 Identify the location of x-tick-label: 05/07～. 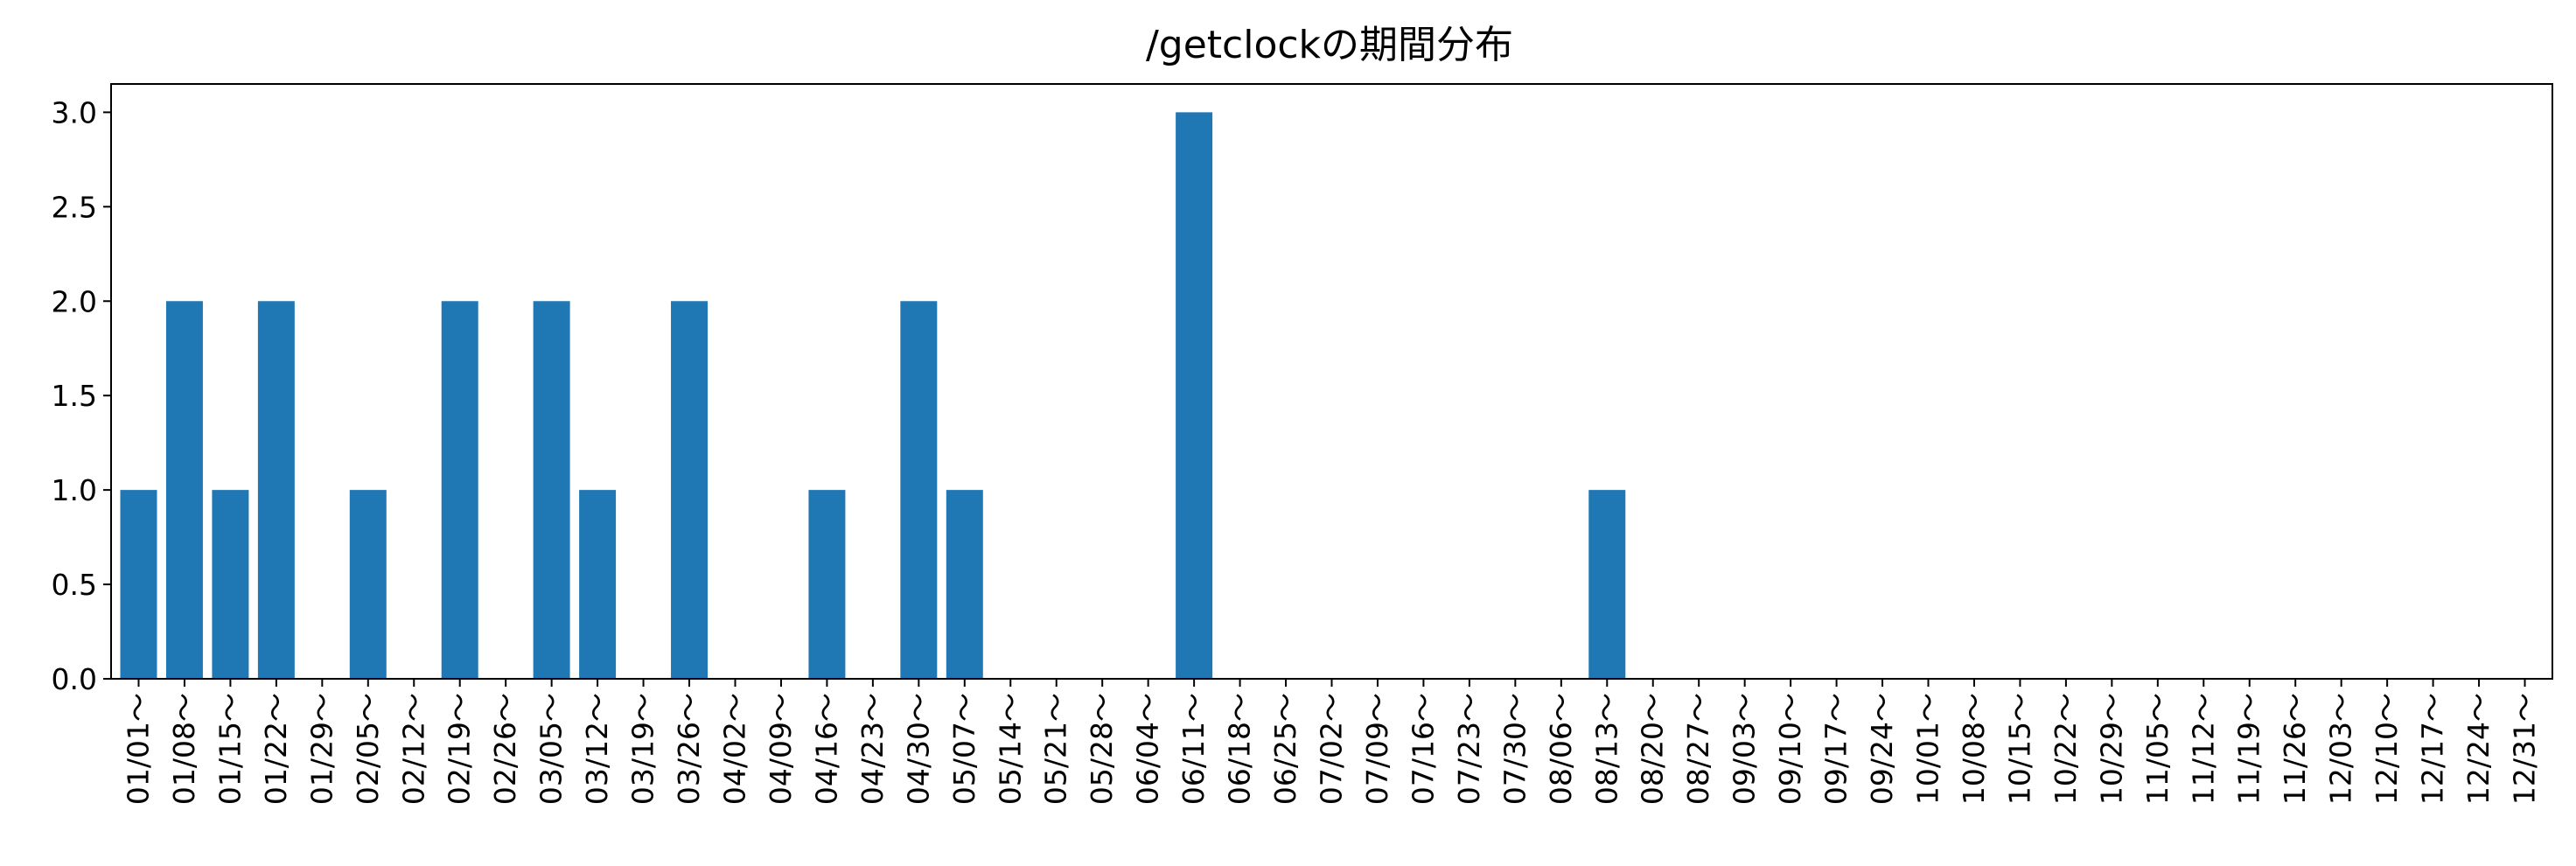
(964, 749).